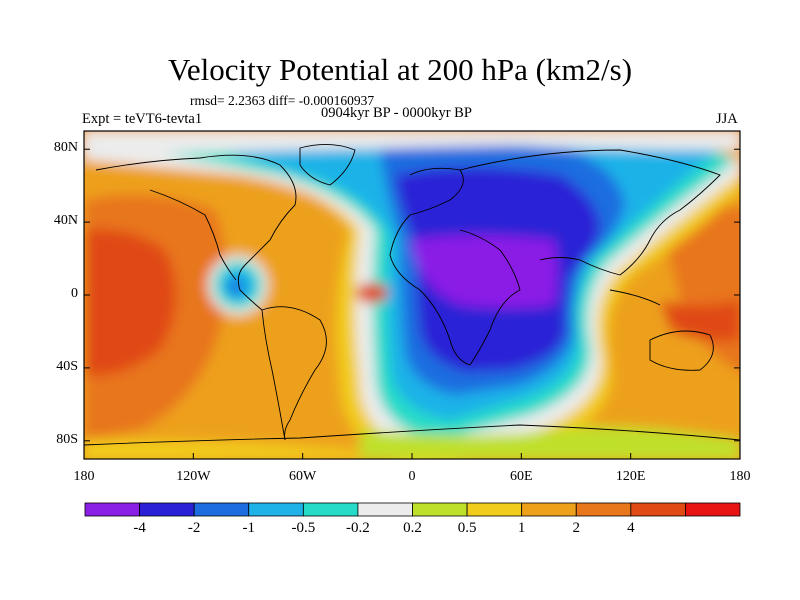 The image size is (800, 600). I want to click on experiment-label: Expt = teVT6-tevta1, so click(142, 119).